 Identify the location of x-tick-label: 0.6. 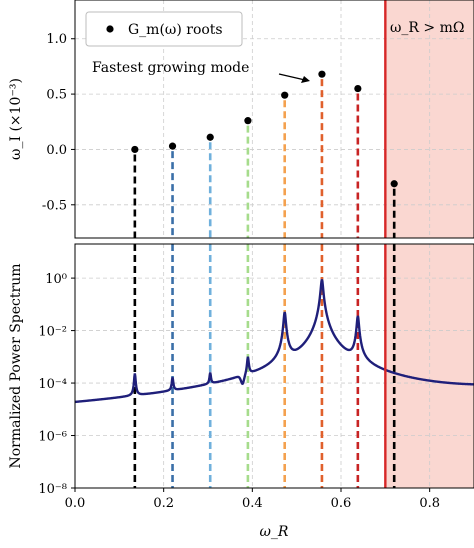
(341, 503).